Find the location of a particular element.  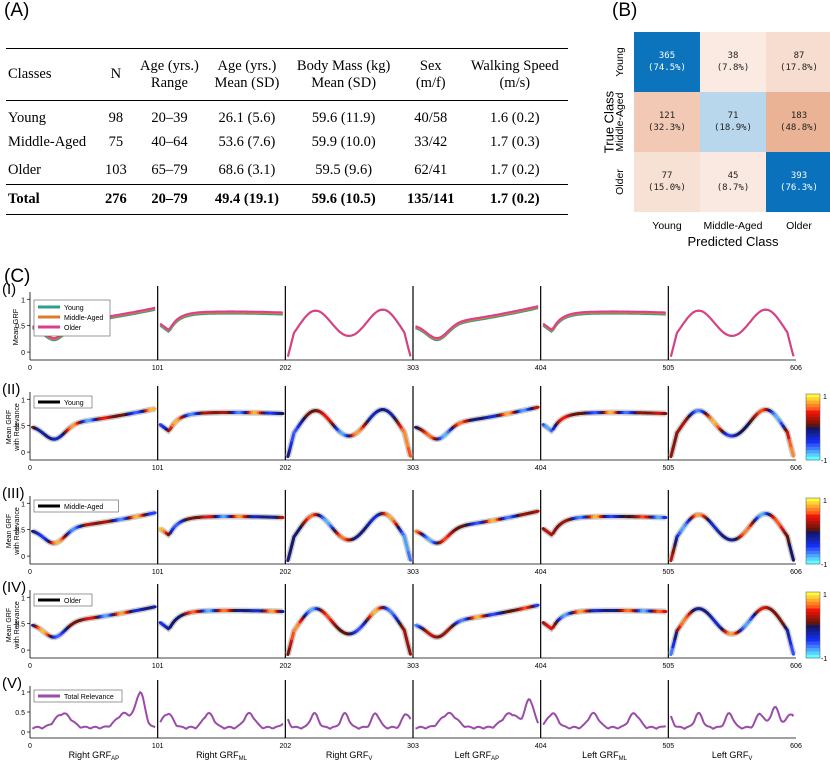

table-cell: 1.7 (0.3) is located at coordinates (515, 142).